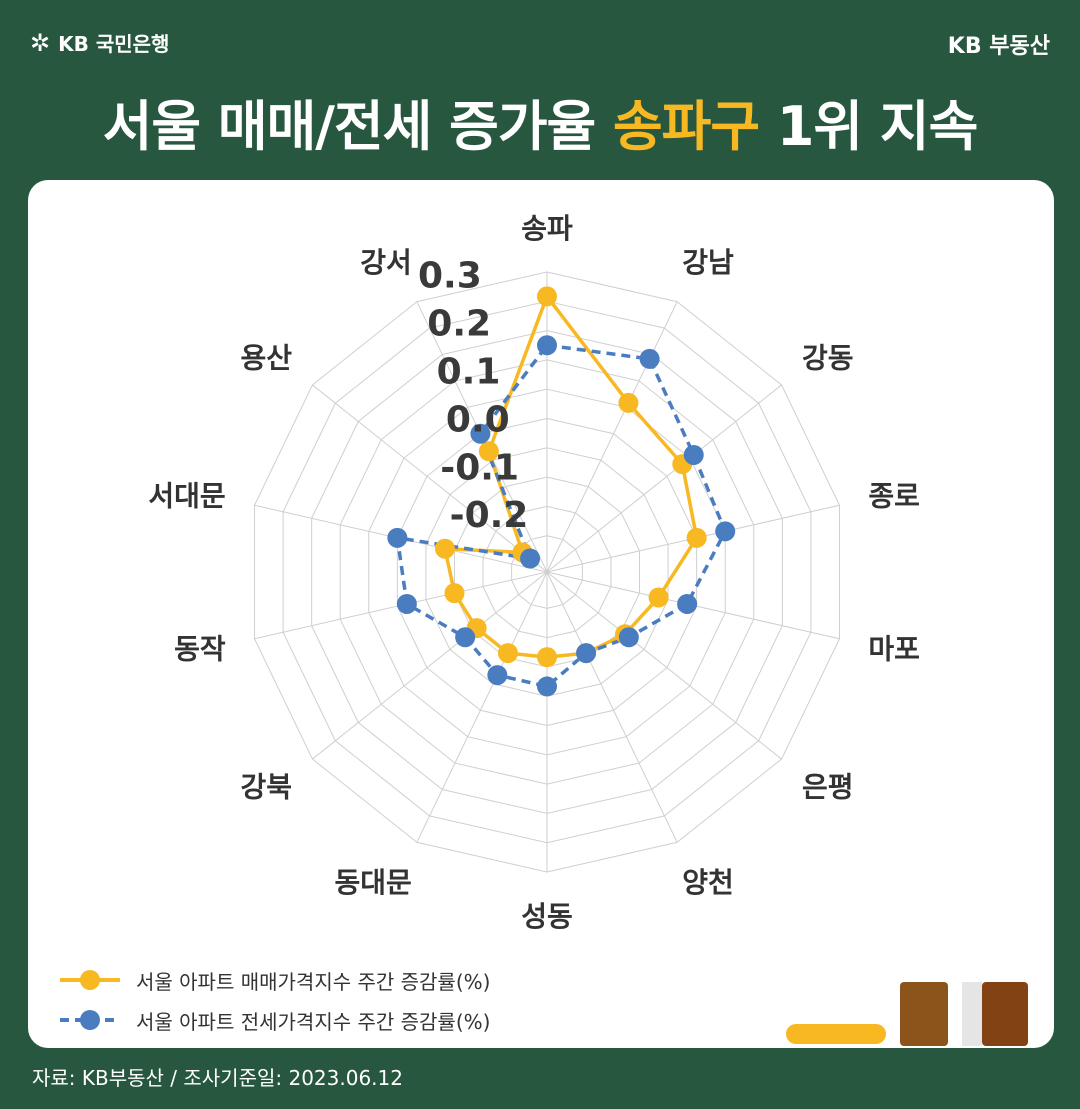 The width and height of the screenshot is (1080, 1109). What do you see at coordinates (708, 882) in the screenshot?
I see `category-label: 양천` at bounding box center [708, 882].